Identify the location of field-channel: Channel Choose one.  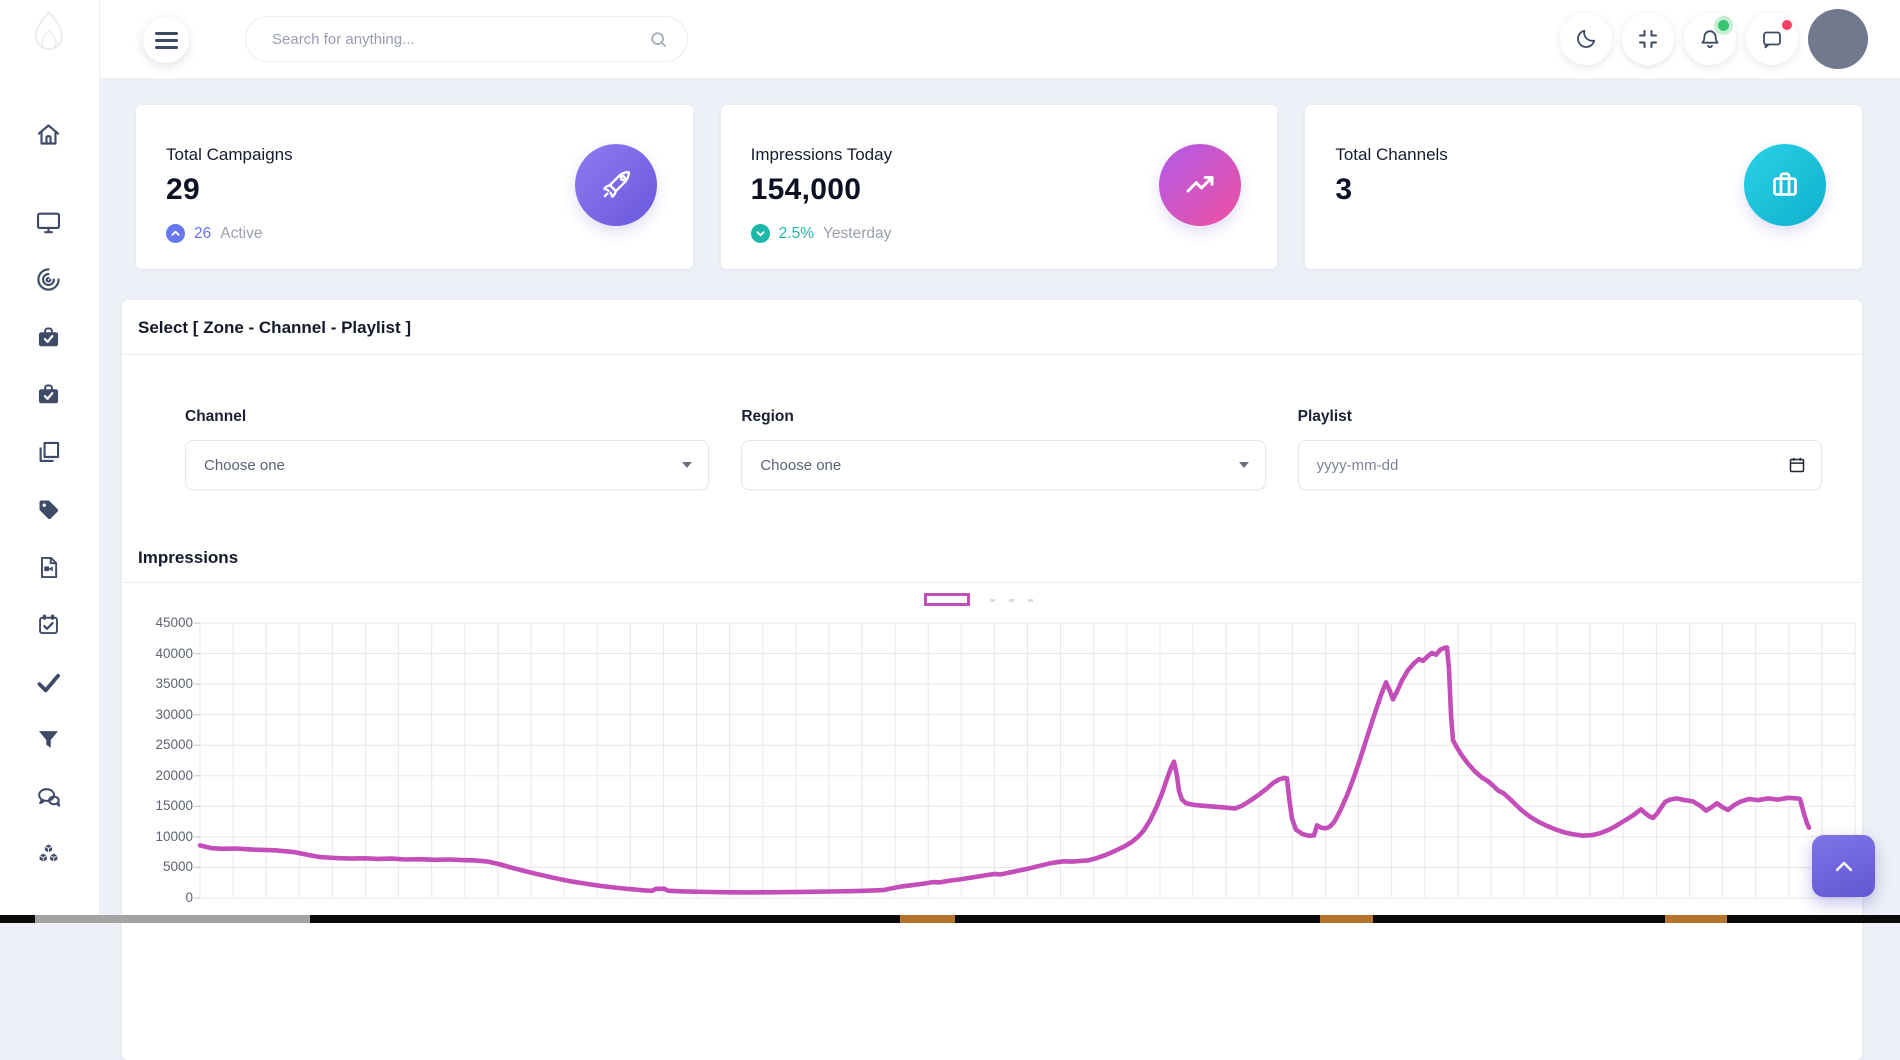
(447, 449).